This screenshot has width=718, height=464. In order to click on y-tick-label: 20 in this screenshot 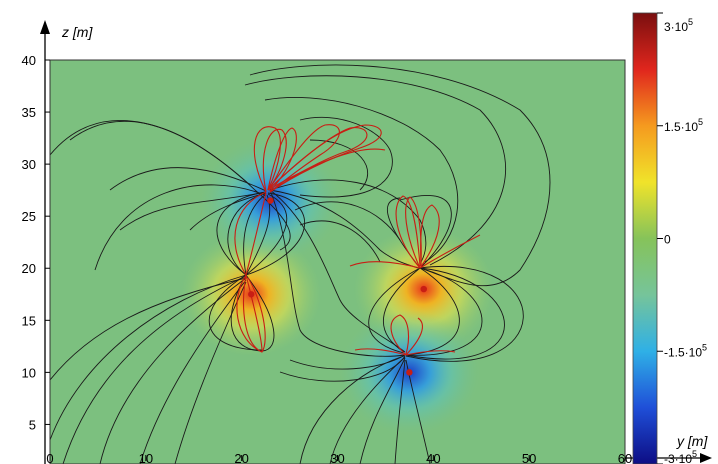, I will do `click(241, 457)`.